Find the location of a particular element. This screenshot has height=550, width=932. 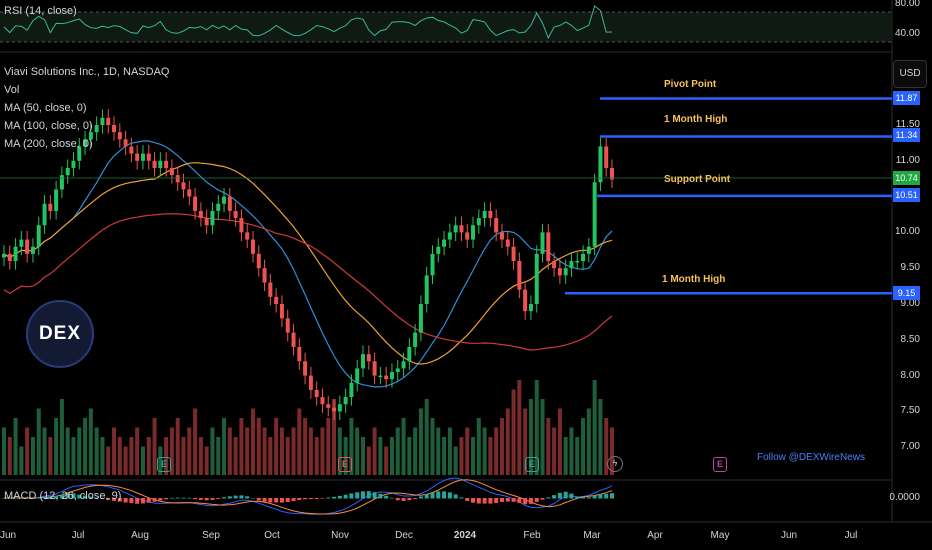

symbol-legend: Viavi Solutions Inc., 1D, NASDAQ is located at coordinates (87, 72).